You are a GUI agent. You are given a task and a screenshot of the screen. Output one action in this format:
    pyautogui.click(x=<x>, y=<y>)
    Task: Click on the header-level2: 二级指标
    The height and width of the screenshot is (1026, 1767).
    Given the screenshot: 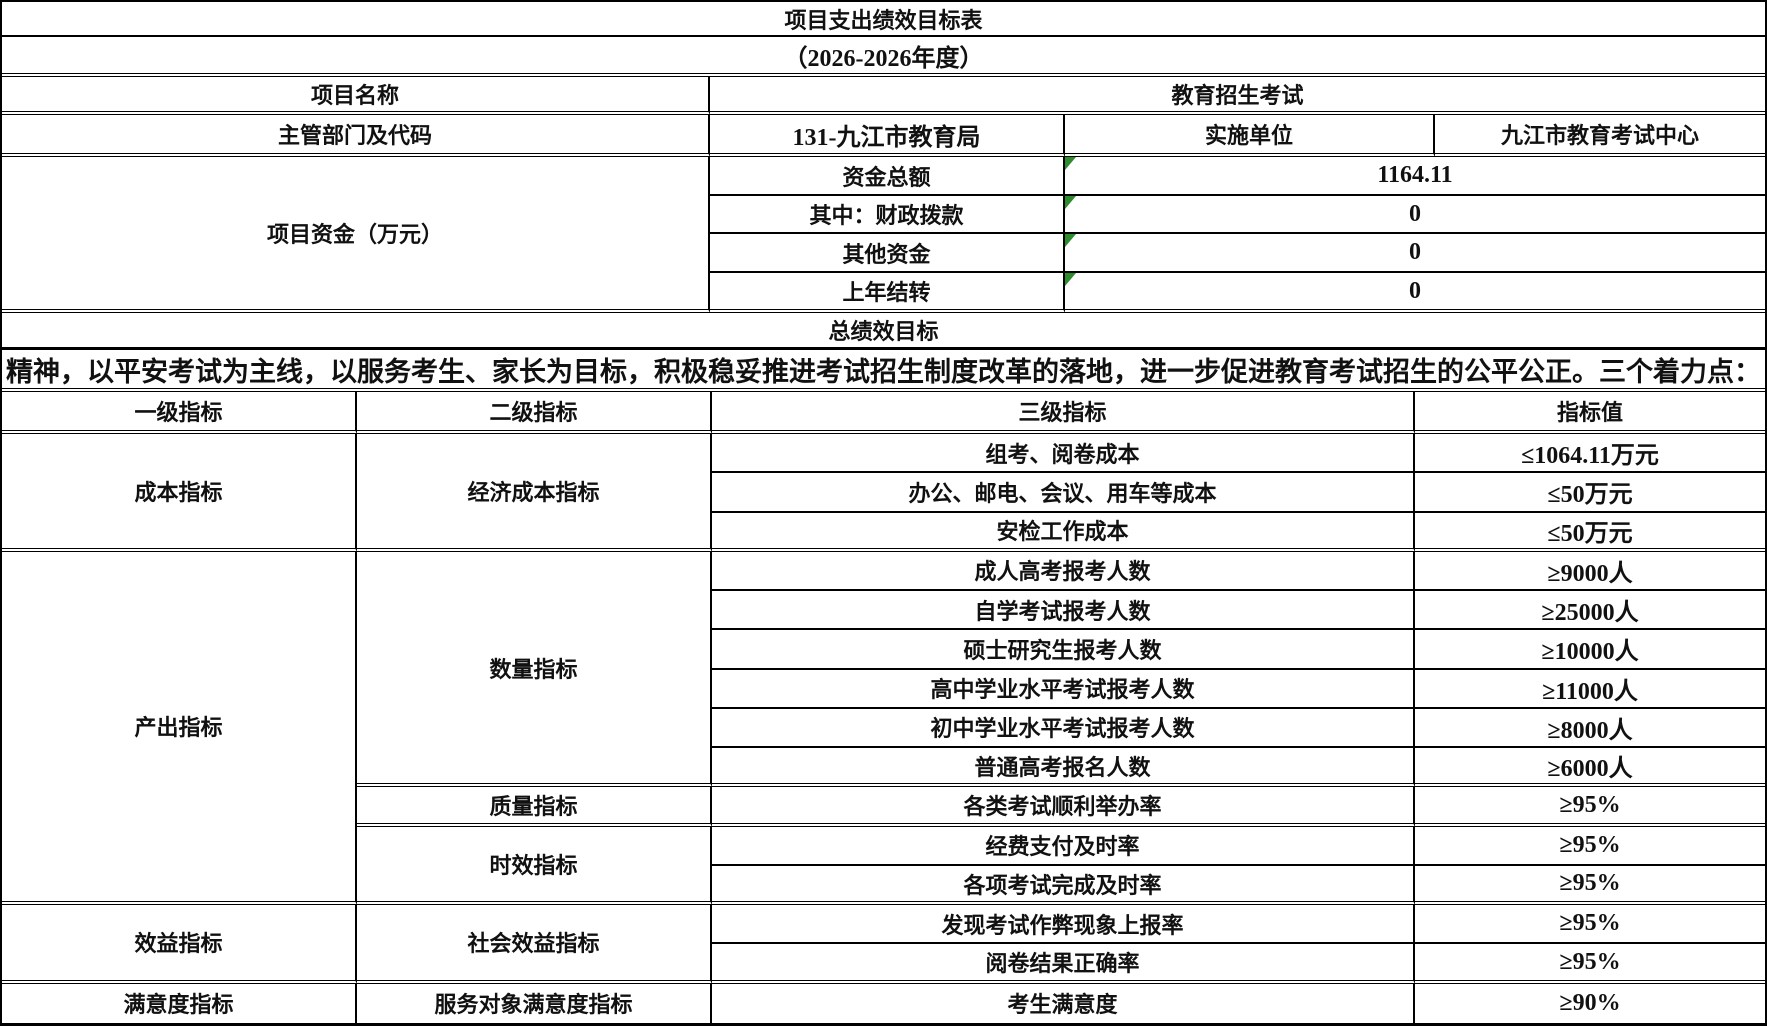 What is the action you would take?
    pyautogui.click(x=534, y=413)
    